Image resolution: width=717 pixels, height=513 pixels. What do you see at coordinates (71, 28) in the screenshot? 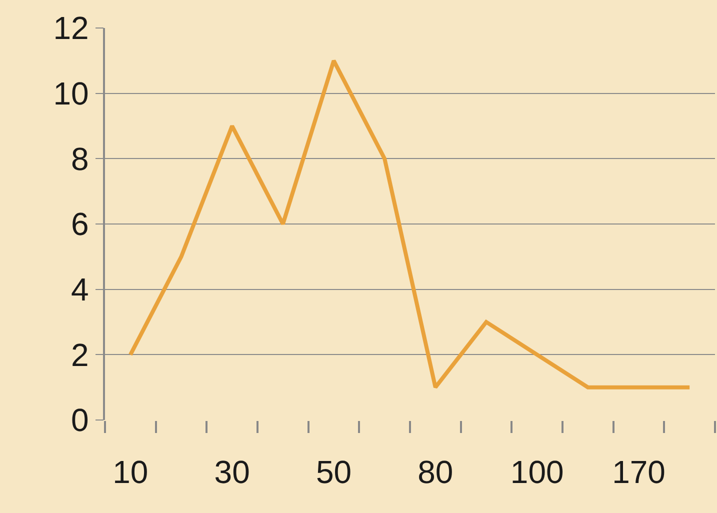
I see `y-tick-label: 12` at bounding box center [71, 28].